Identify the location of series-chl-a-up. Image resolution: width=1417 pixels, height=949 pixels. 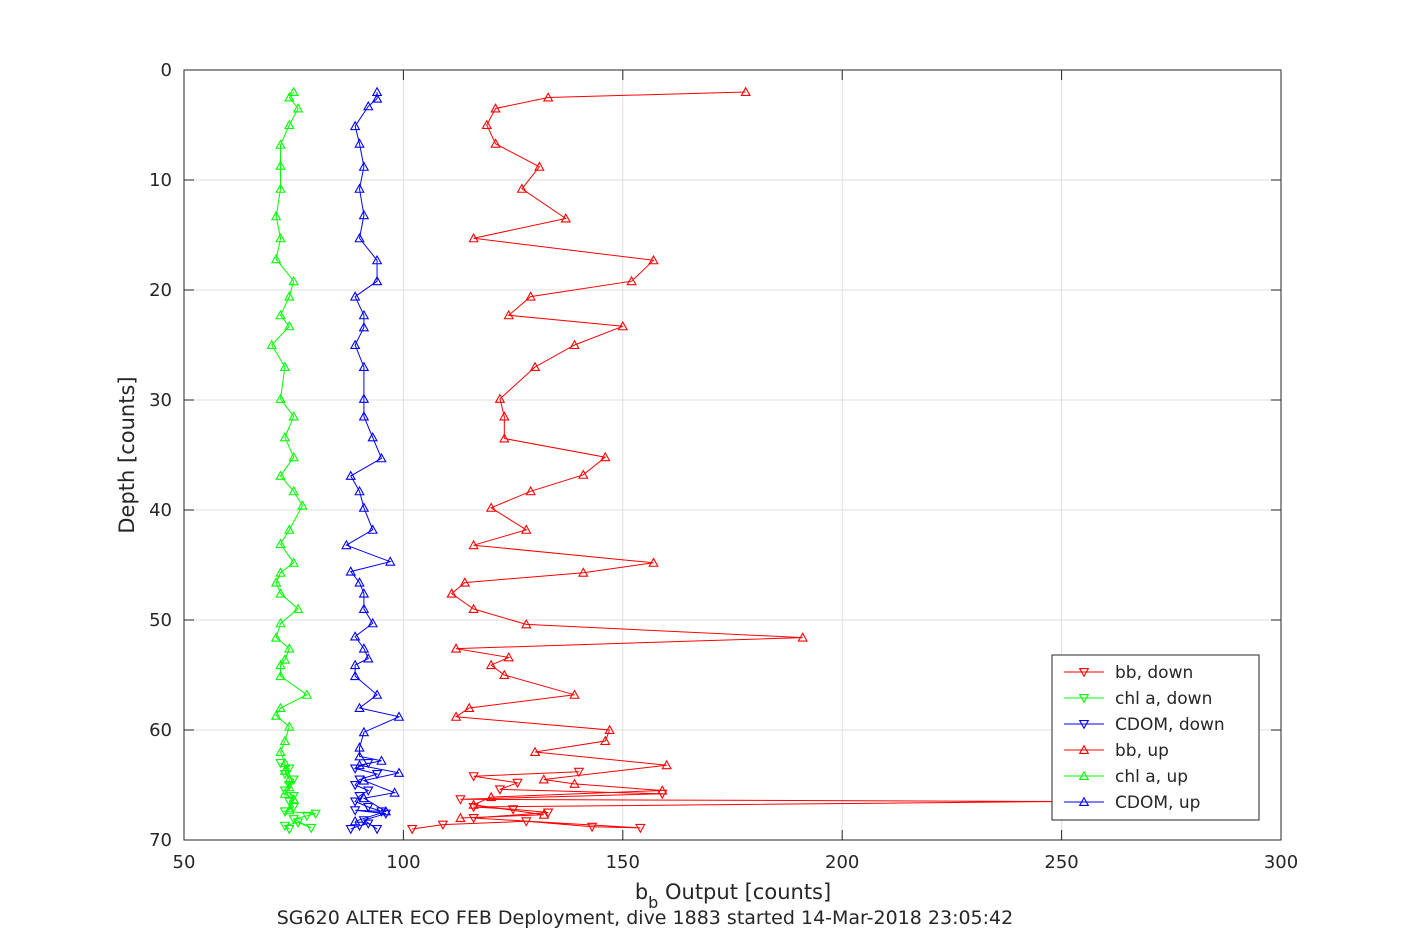
(289, 450).